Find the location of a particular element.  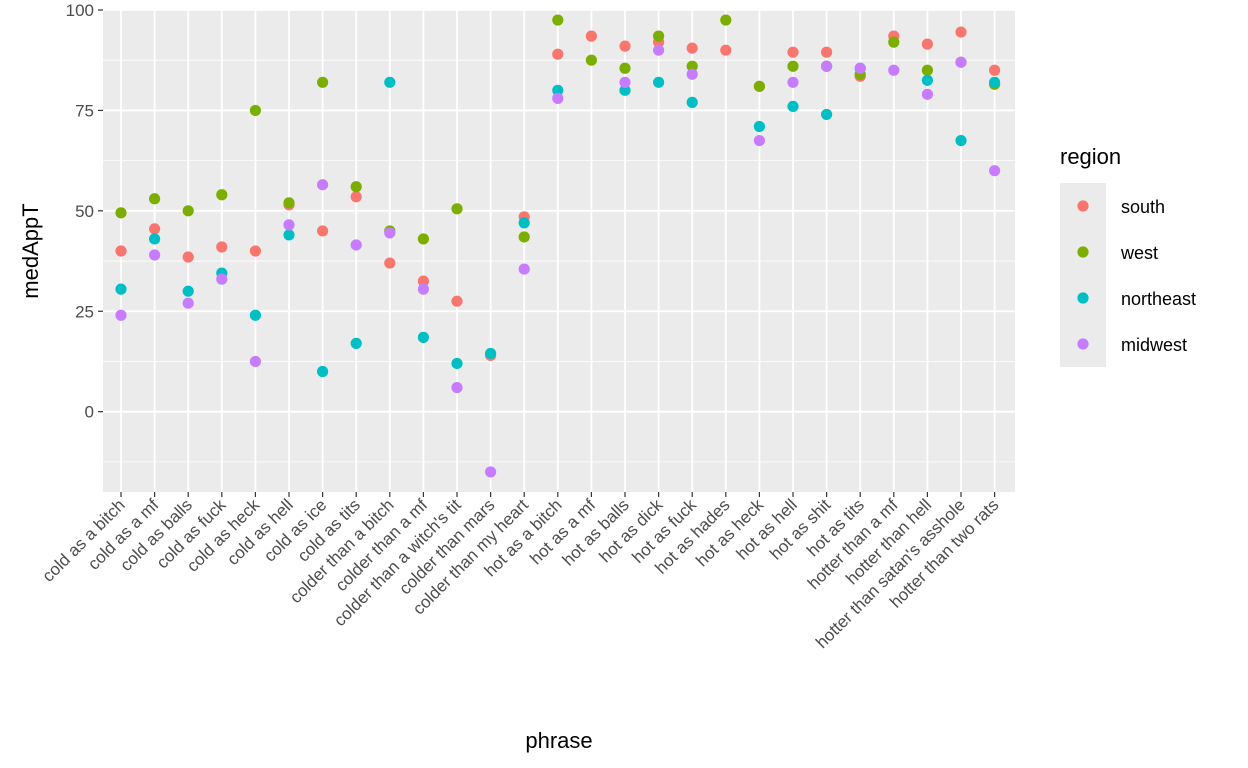

y-tick-label: 75 is located at coordinates (84, 110).